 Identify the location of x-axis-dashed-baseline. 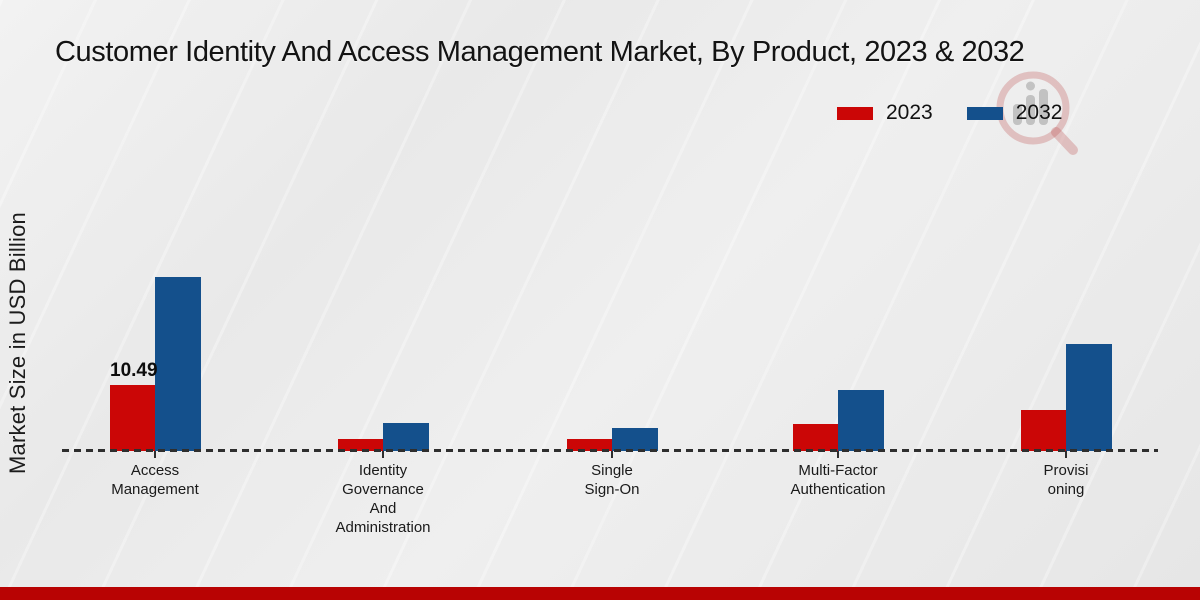
(610, 450).